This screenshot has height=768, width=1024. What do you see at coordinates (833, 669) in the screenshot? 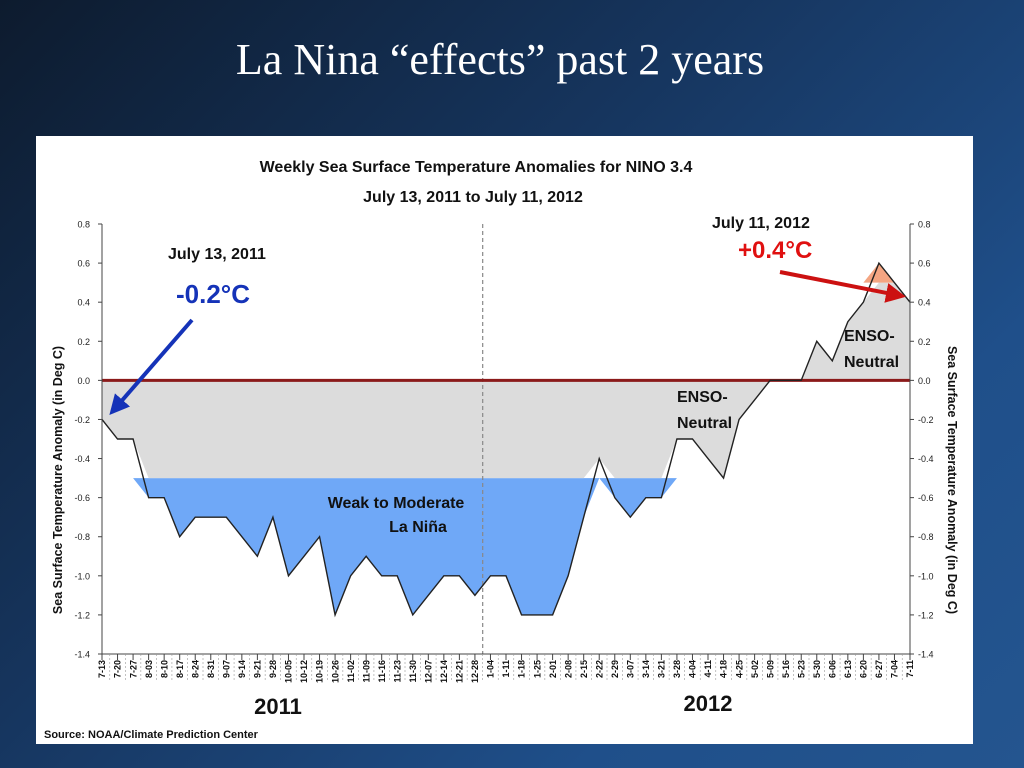
I see `x-tick-label: 6-06` at bounding box center [833, 669].